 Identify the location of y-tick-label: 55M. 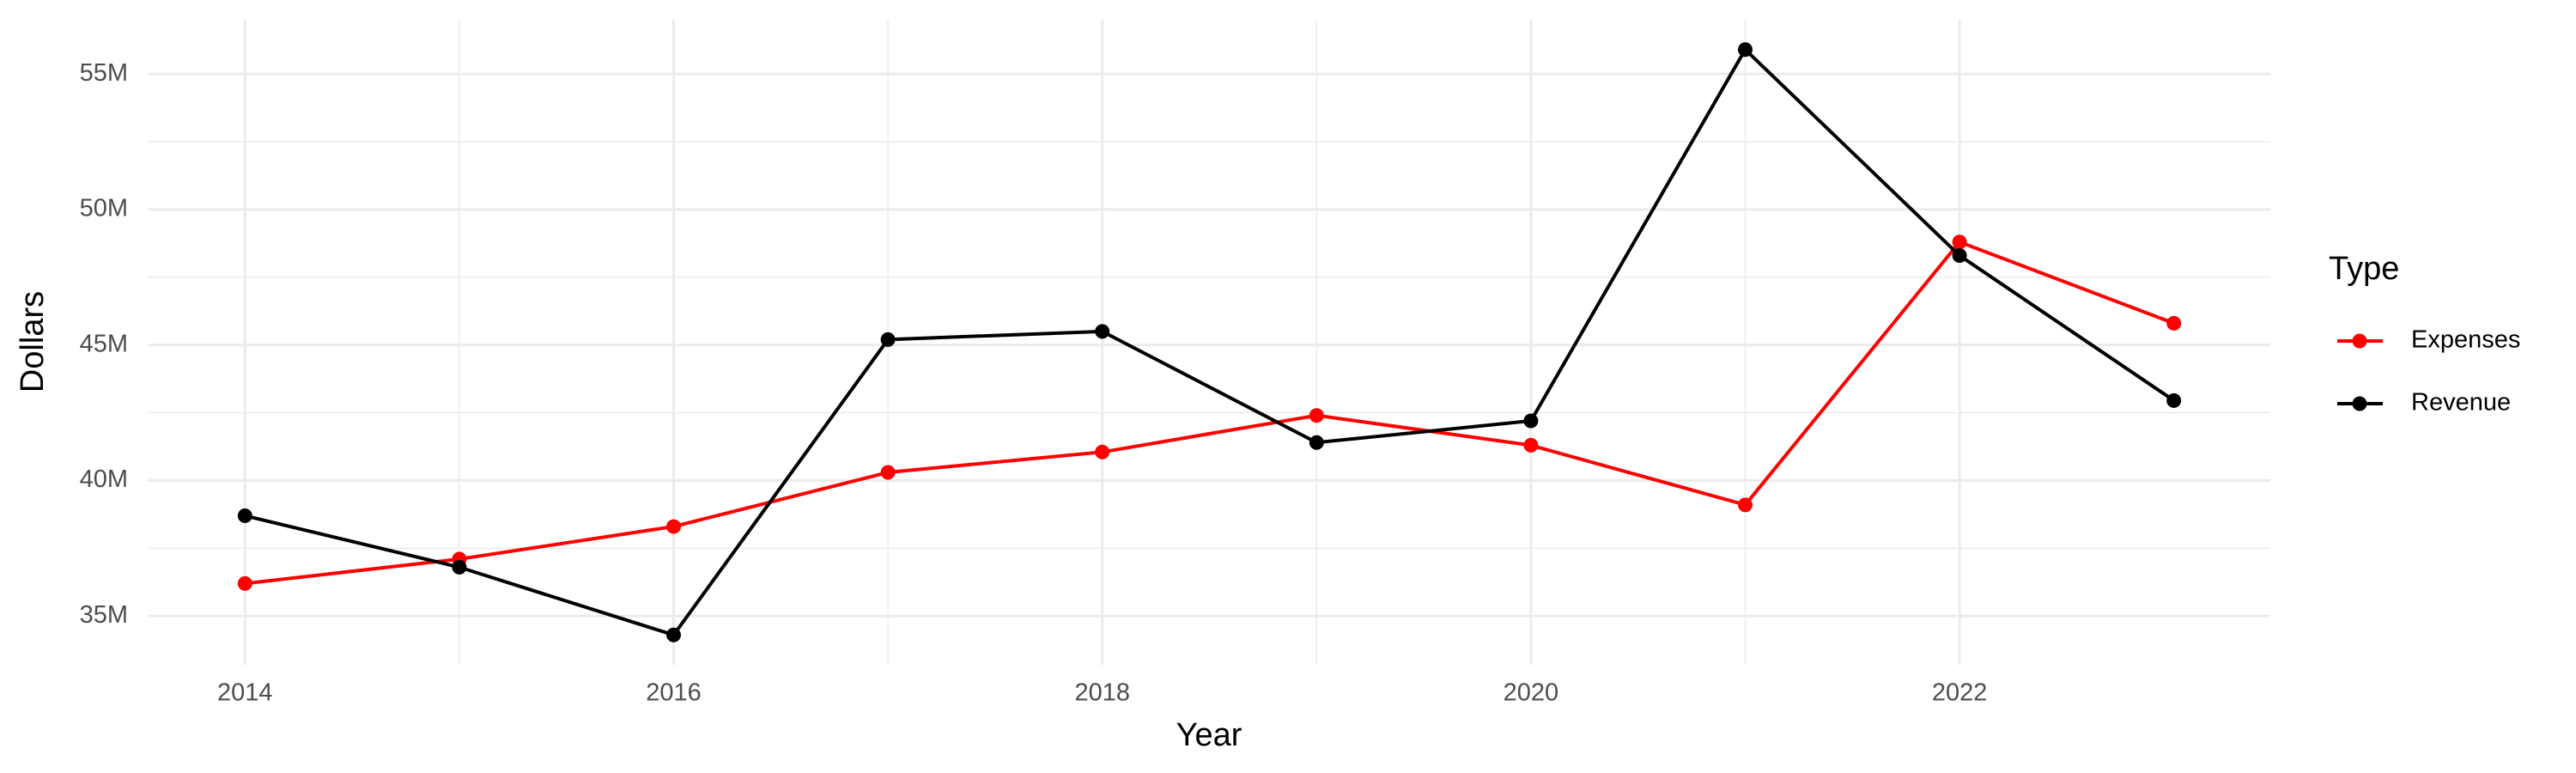
(104, 73).